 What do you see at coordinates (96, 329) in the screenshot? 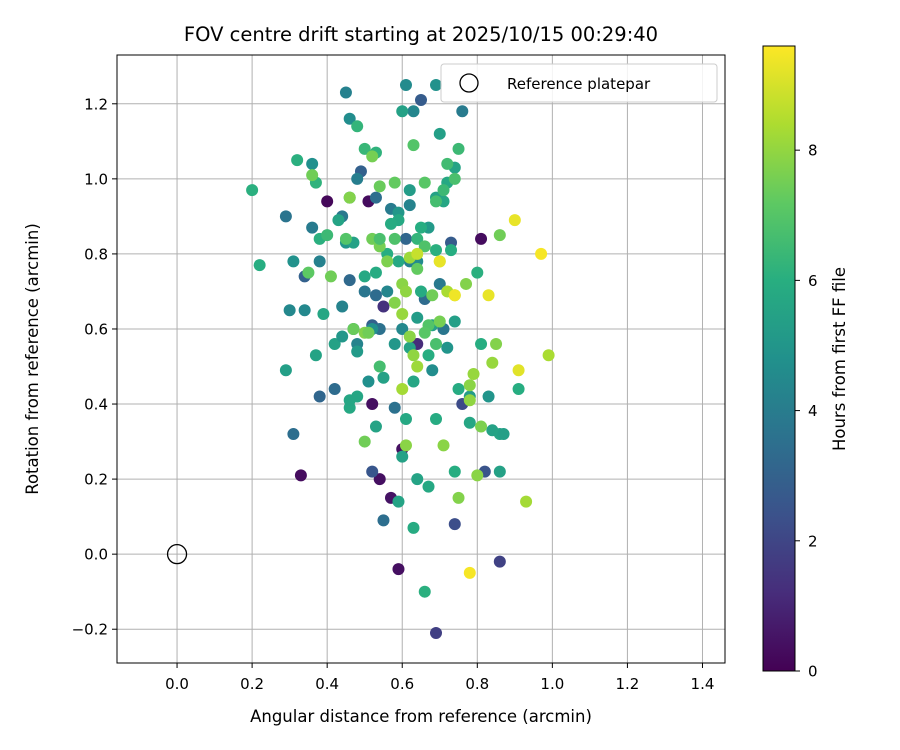
I see `y-tick-label: 0.6` at bounding box center [96, 329].